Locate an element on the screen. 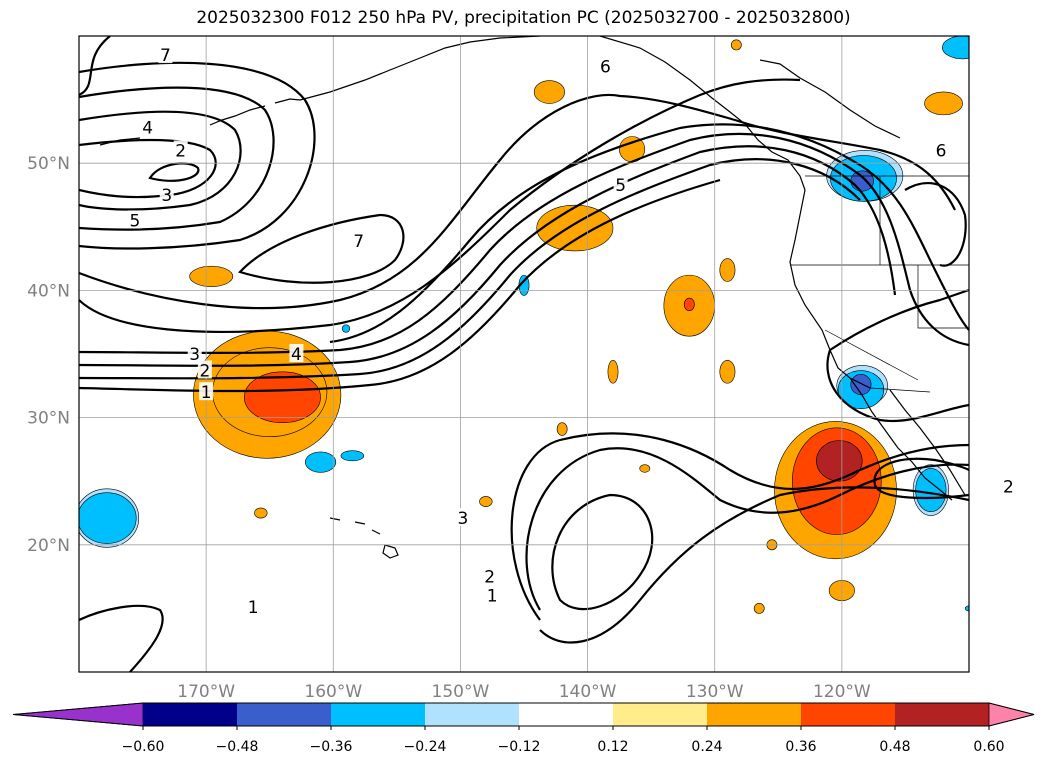 The width and height of the screenshot is (1047, 765). canada-coast is located at coordinates (822, 125).